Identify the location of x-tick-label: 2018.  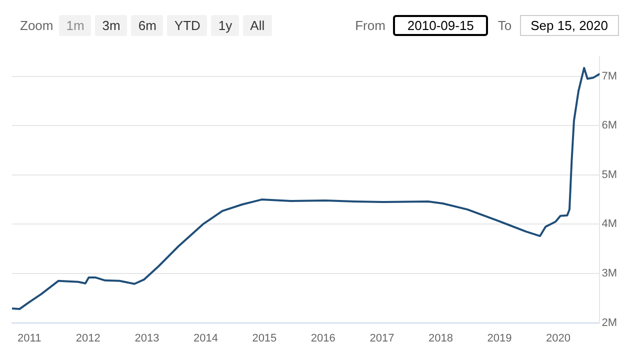
(441, 338).